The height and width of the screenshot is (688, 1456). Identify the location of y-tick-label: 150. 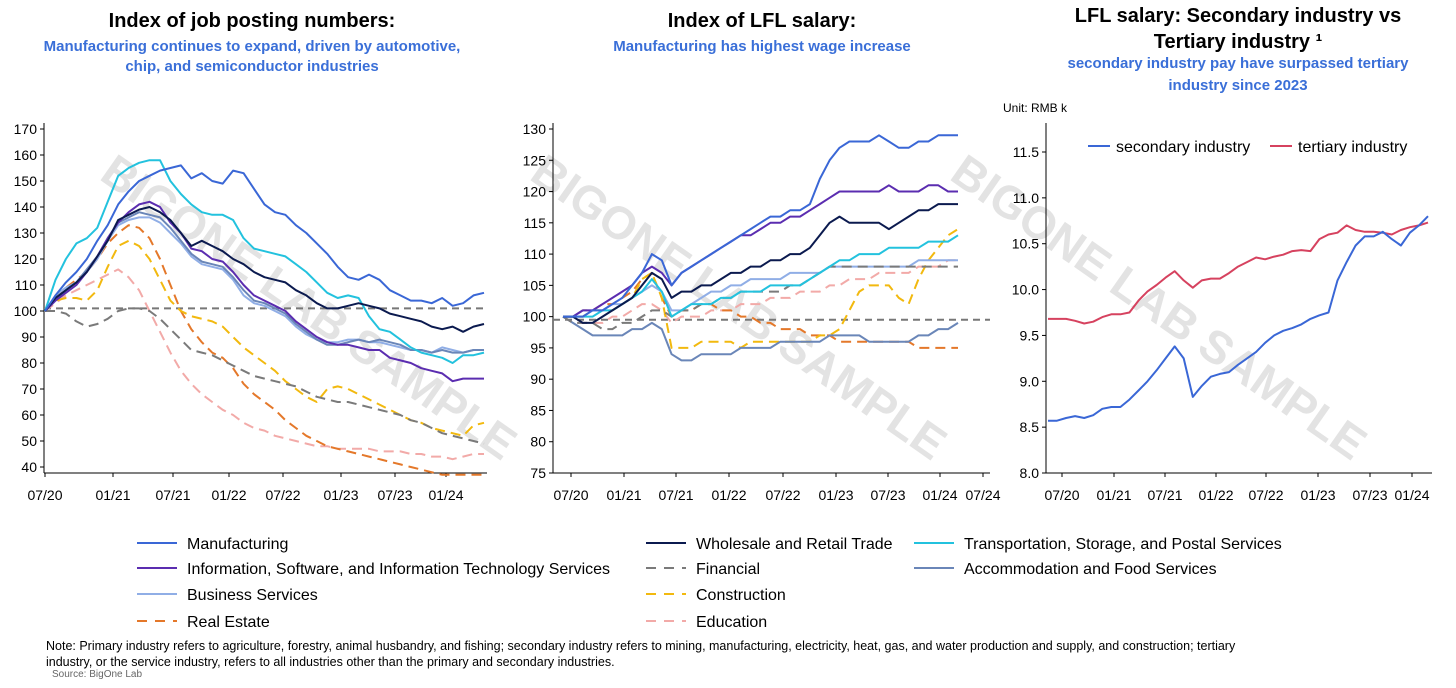
(26, 181).